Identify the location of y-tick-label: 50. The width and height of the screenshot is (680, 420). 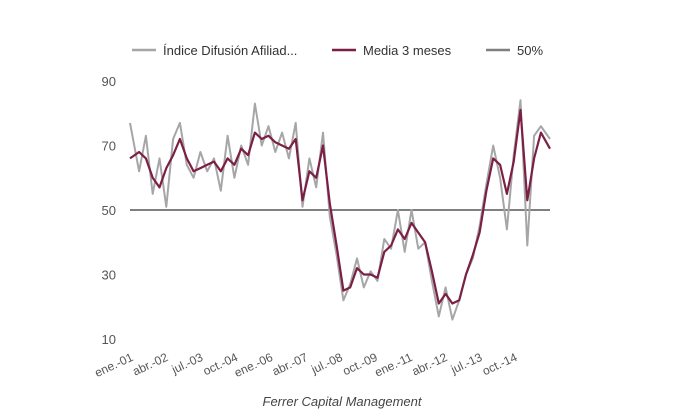
(109, 210).